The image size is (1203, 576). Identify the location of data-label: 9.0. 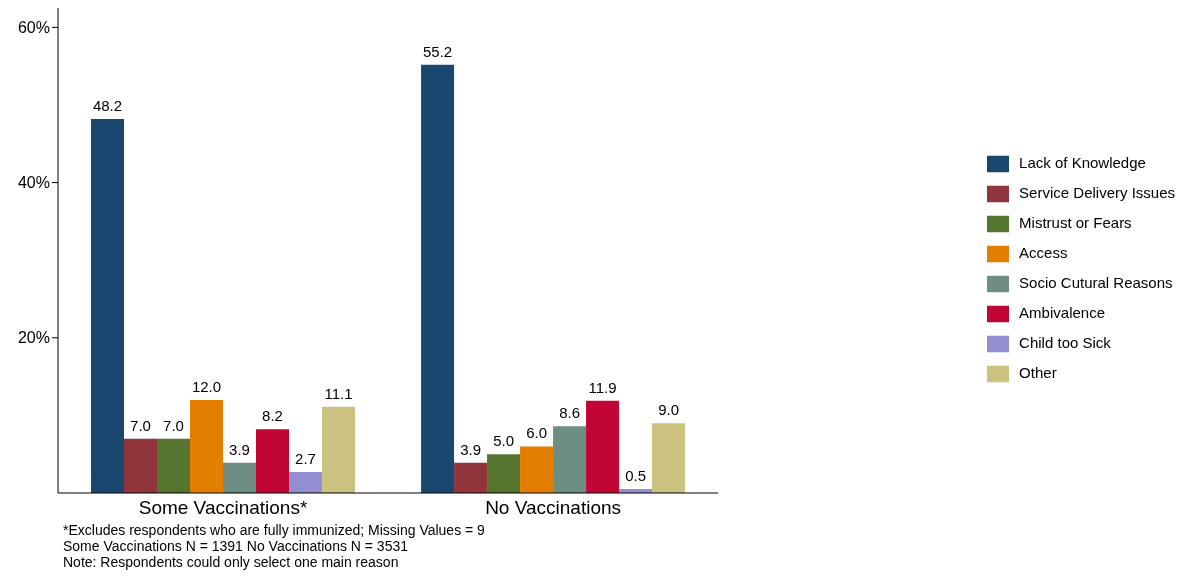
(668, 410).